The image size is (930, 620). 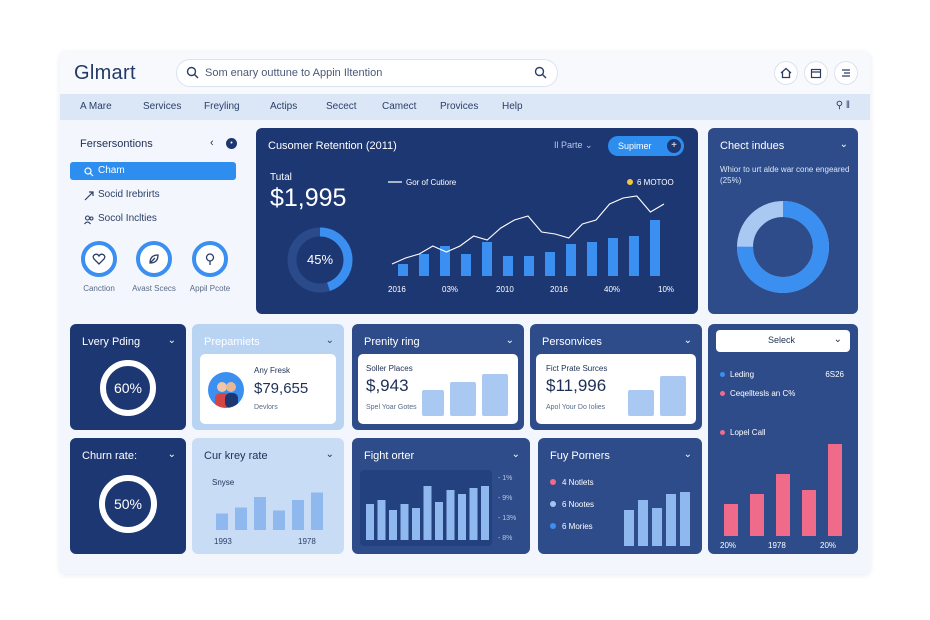 I want to click on card-title: Fight orter, so click(x=389, y=456).